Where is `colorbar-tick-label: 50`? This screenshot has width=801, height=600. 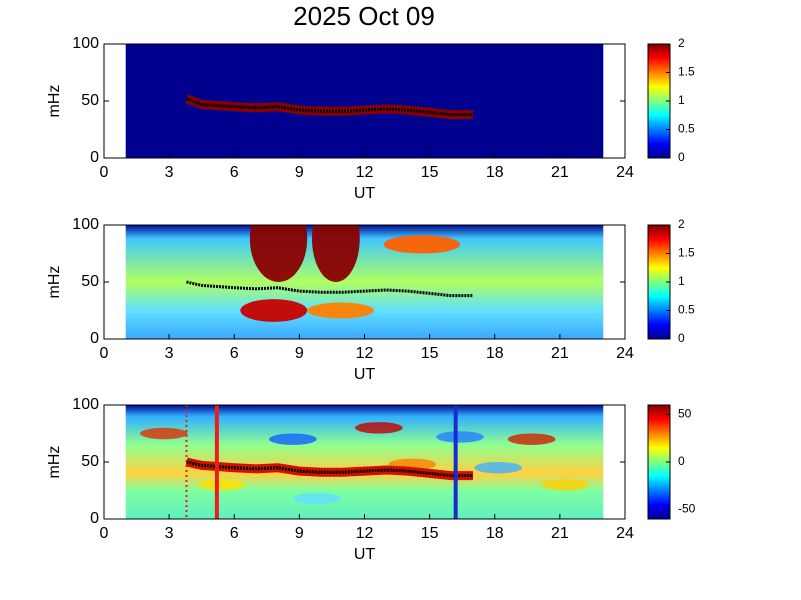
colorbar-tick-label: 50 is located at coordinates (685, 414).